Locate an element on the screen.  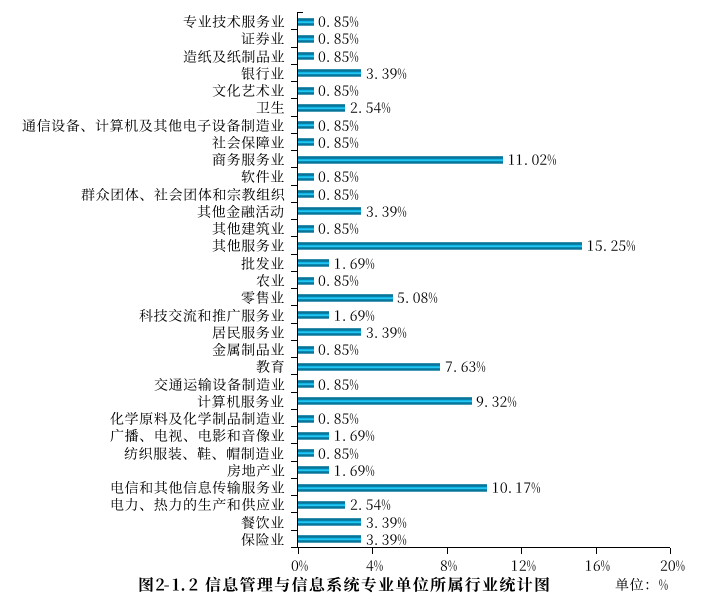
x-axis-line is located at coordinates (480, 547).